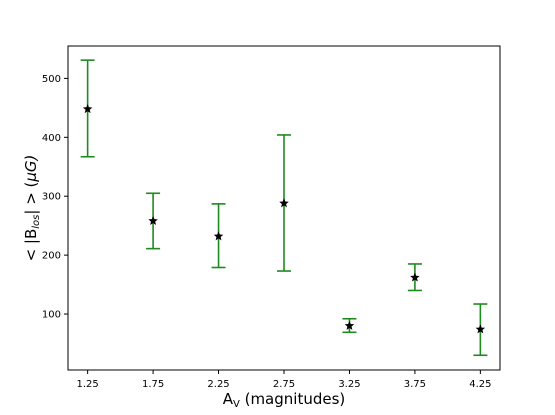 The width and height of the screenshot is (555, 415). What do you see at coordinates (51, 138) in the screenshot?
I see `y-tick-label: 400` at bounding box center [51, 138].